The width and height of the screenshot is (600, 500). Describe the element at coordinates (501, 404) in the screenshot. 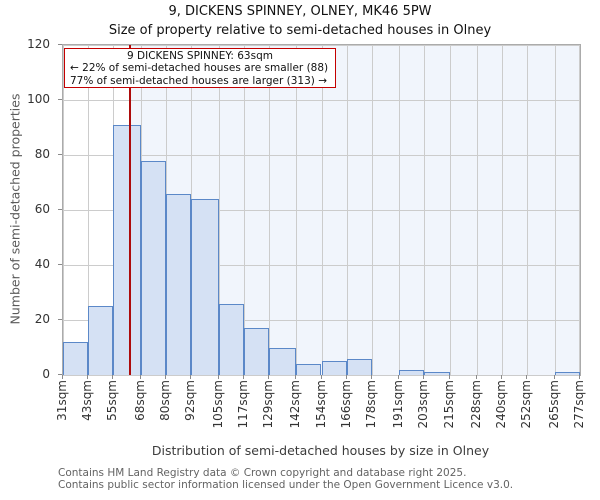

I see `x-tick-label: 240sqm` at that location.